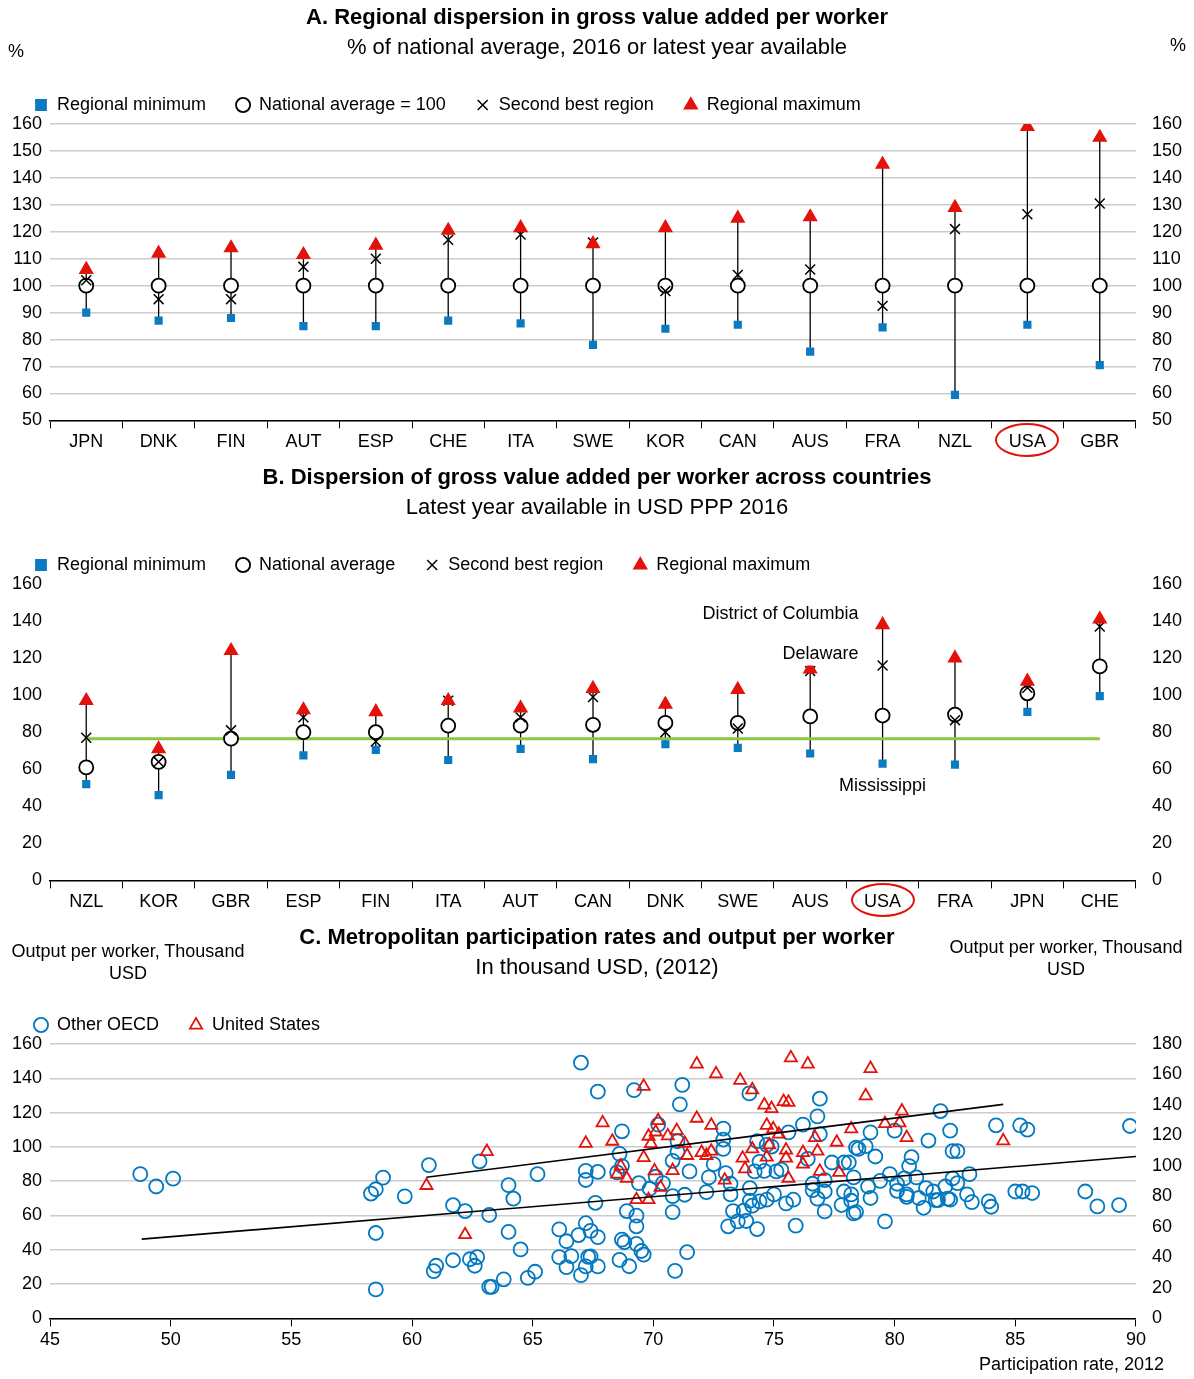 This screenshot has height=1379, width=1194. Describe the element at coordinates (132, 103) in the screenshot. I see `legend-label: Regional minimum` at that location.